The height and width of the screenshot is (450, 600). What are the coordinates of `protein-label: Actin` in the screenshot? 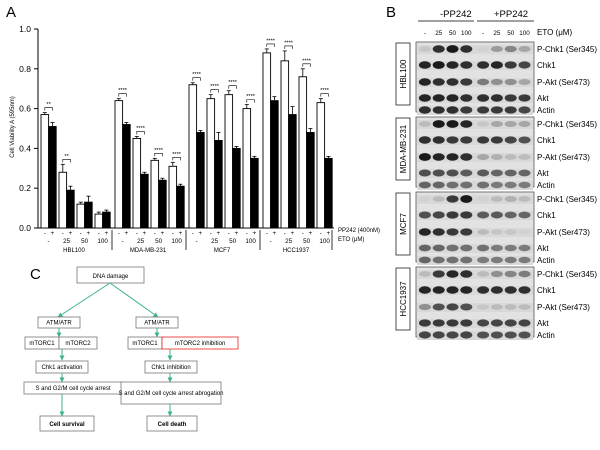 It's located at (546, 260).